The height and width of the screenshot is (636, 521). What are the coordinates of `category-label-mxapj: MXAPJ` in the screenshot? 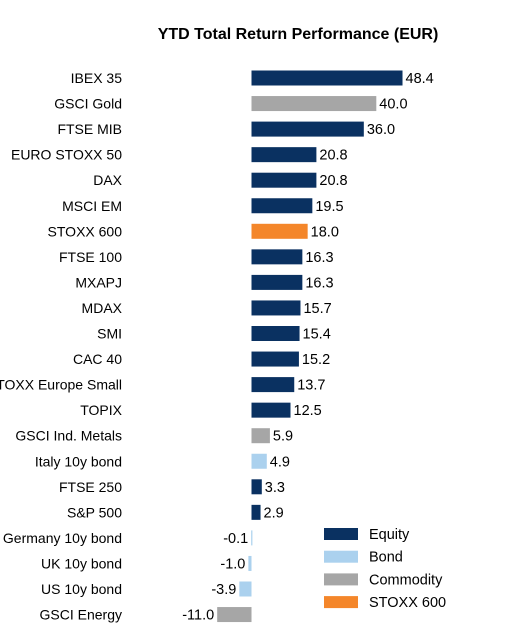 It's located at (98, 282).